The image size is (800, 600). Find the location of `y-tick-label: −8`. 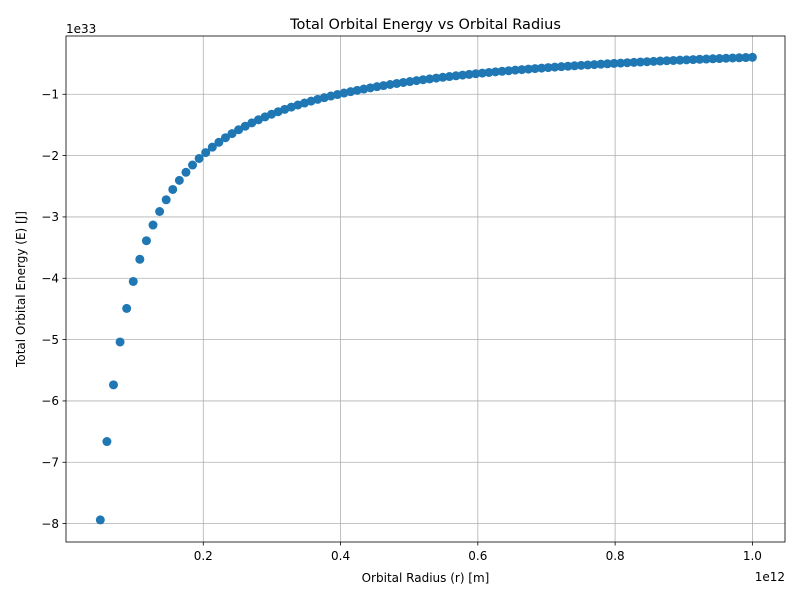

y-tick-label: −8 is located at coordinates (50, 524).